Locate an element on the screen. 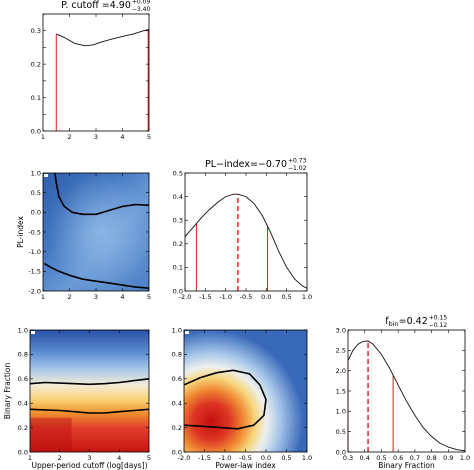  x-axis-label: Upper-period cutoff (log[days]) is located at coordinates (89, 465).